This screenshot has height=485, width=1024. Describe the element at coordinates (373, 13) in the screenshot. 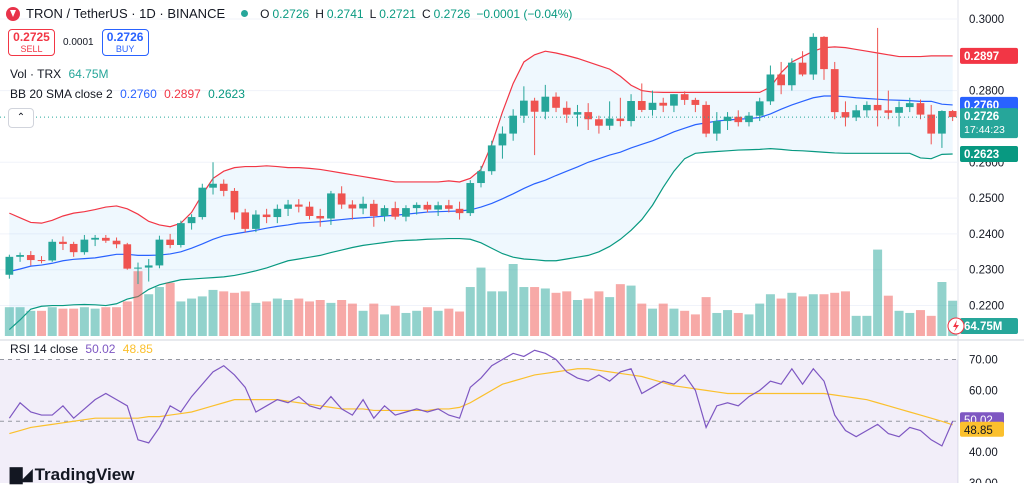

I see `low-key: L` at that location.